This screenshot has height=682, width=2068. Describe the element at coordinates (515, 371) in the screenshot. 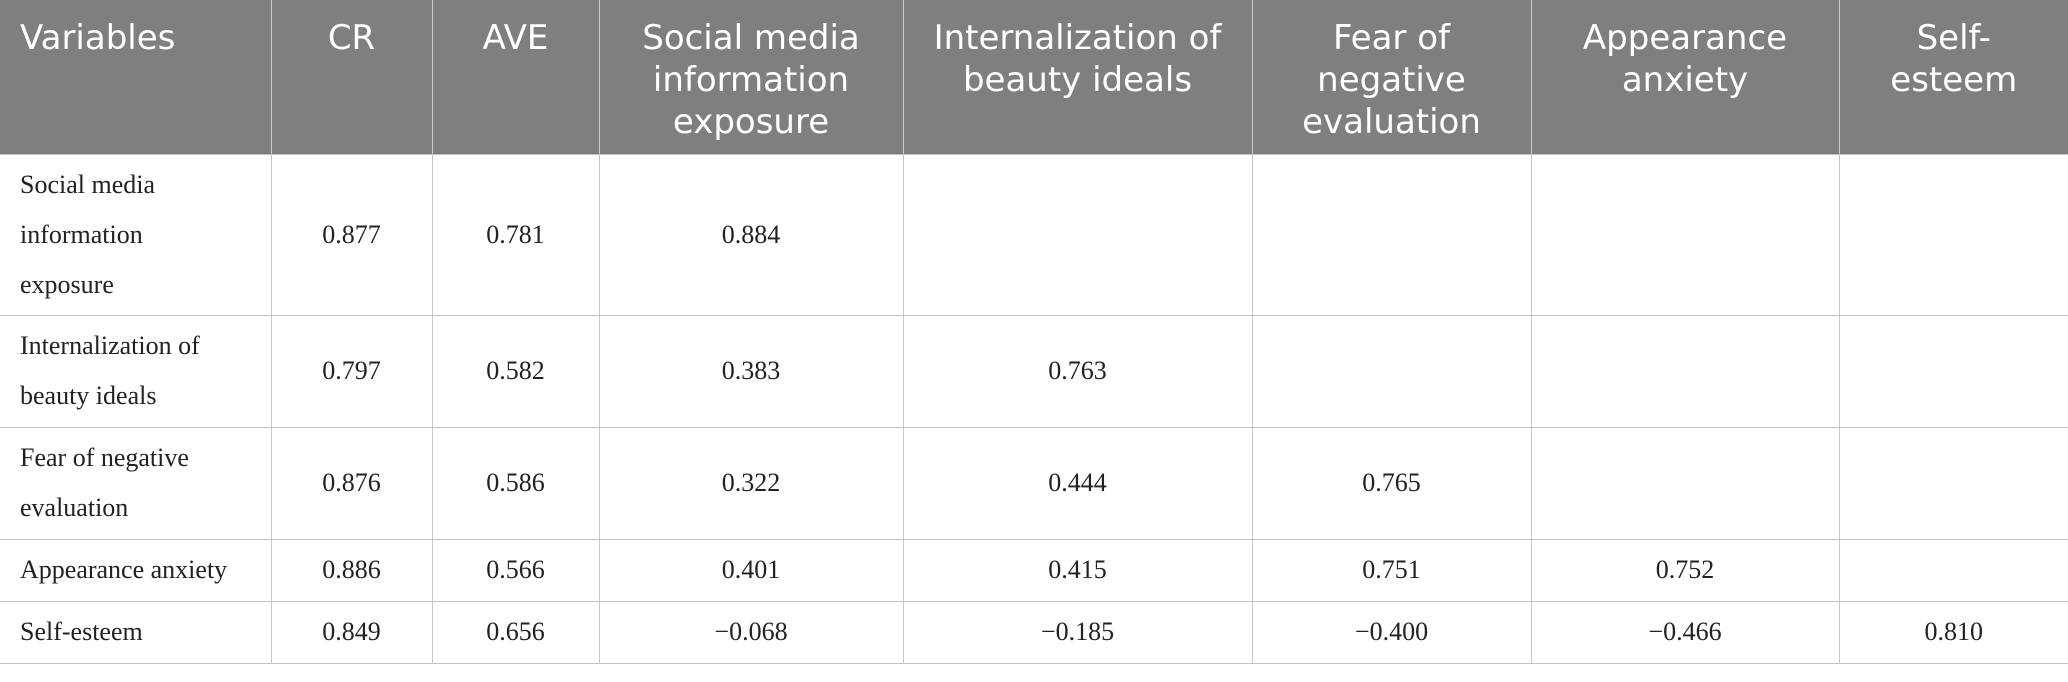

I see `table-cell: 0.582` at that location.